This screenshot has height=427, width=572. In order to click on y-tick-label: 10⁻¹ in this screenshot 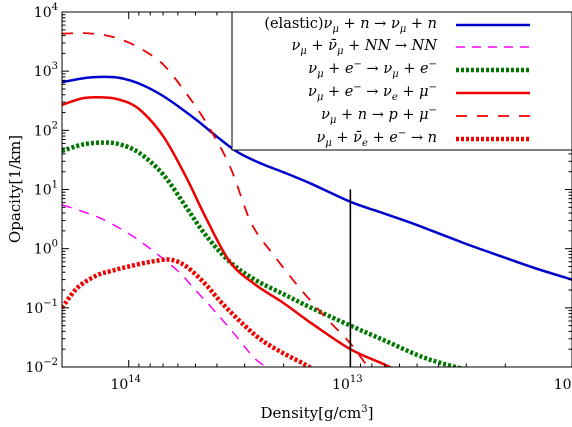, I will do `click(41, 307)`.